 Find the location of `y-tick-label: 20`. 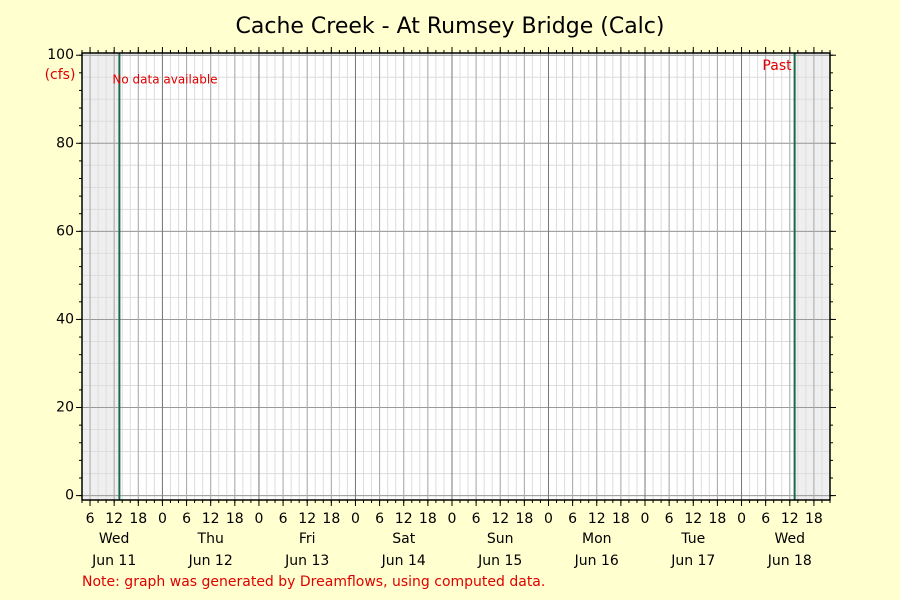

y-tick-label: 20 is located at coordinates (65, 408).